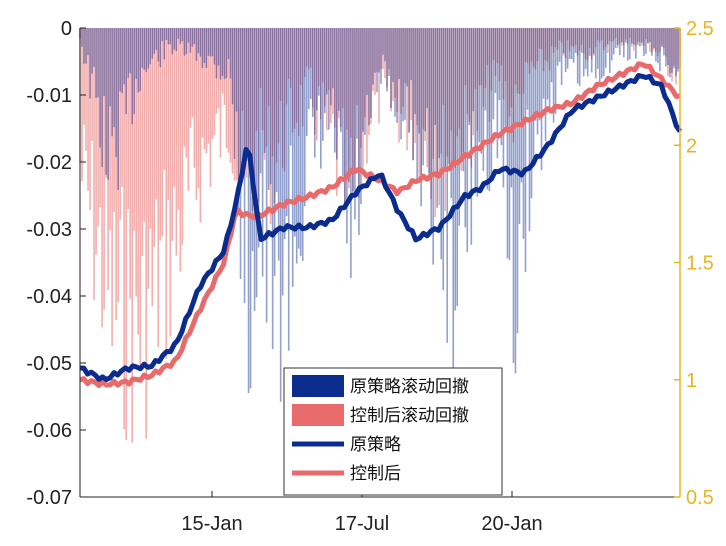 This screenshot has width=726, height=546. I want to click on left-tick-label: 0, so click(66, 29).